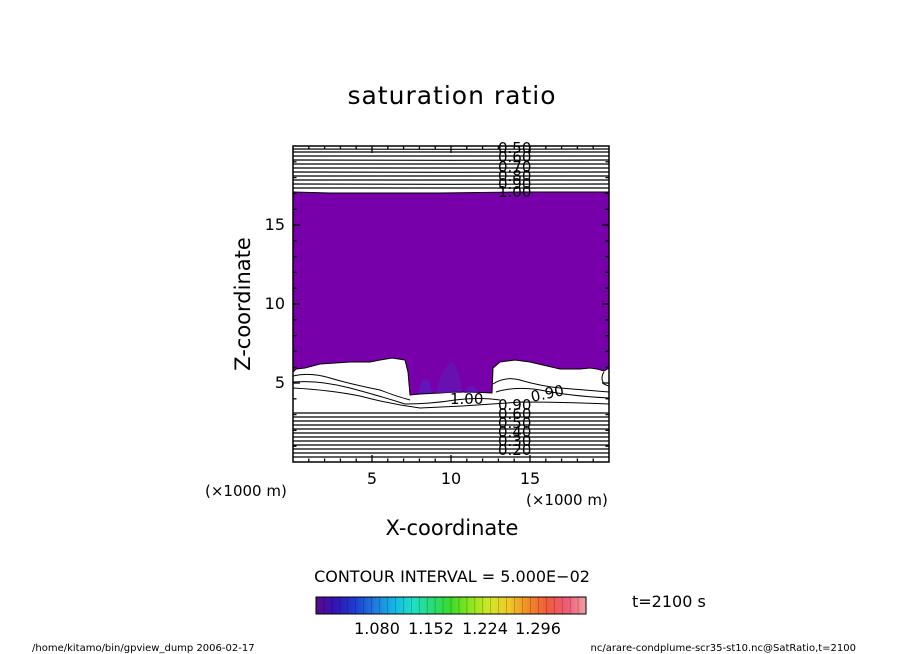  Describe the element at coordinates (431, 628) in the screenshot. I see `colorbar-label: 1.152` at that location.